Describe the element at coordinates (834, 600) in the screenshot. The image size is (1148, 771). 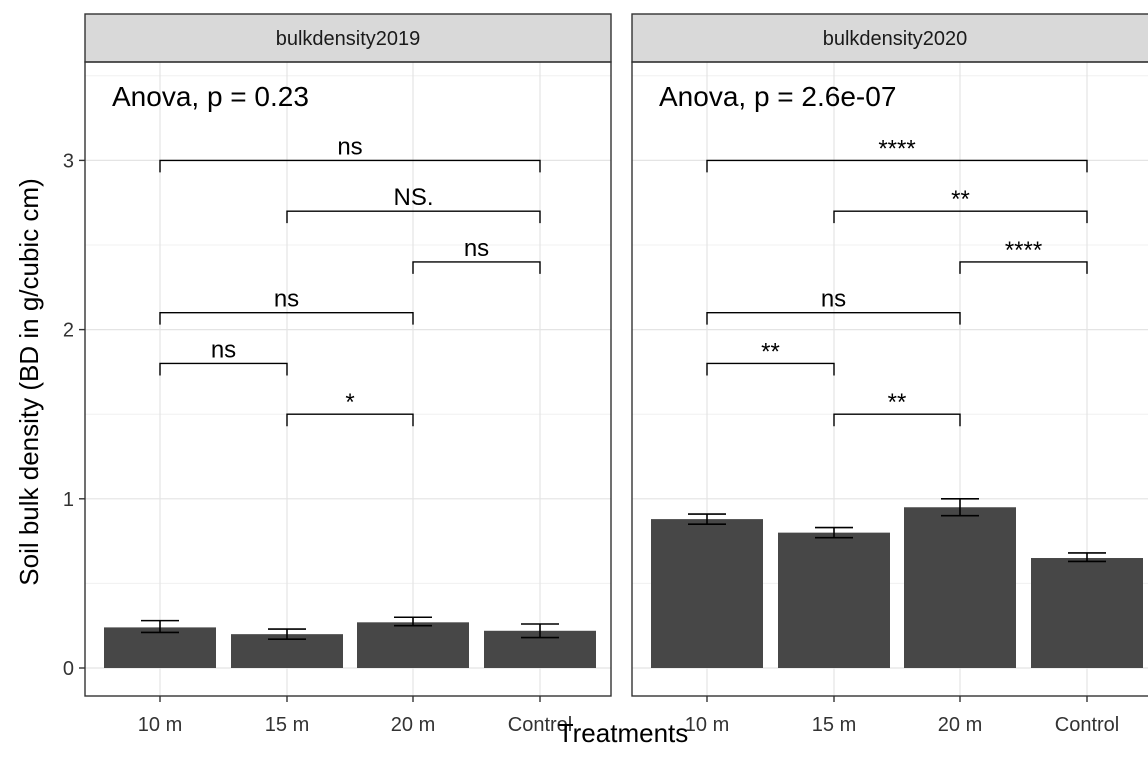
I see `bar-15-m` at that location.